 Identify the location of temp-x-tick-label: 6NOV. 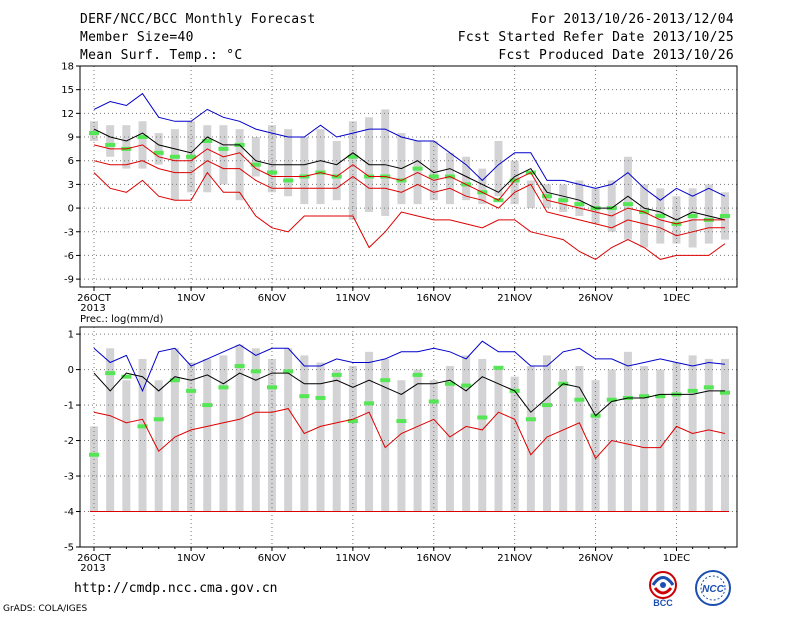
(272, 298).